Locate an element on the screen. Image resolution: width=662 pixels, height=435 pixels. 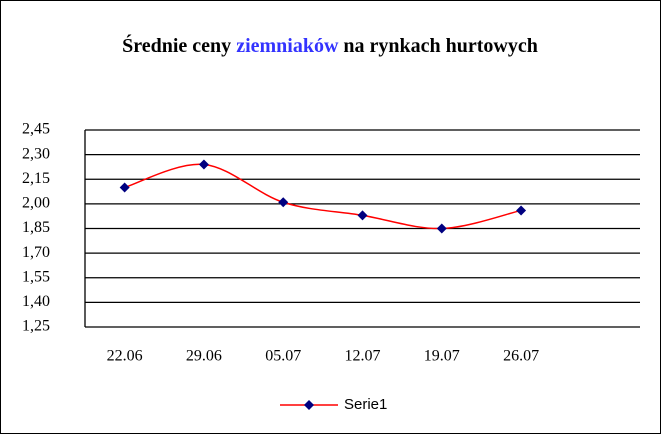
y-tick-label: 2,30 is located at coordinates (36, 153).